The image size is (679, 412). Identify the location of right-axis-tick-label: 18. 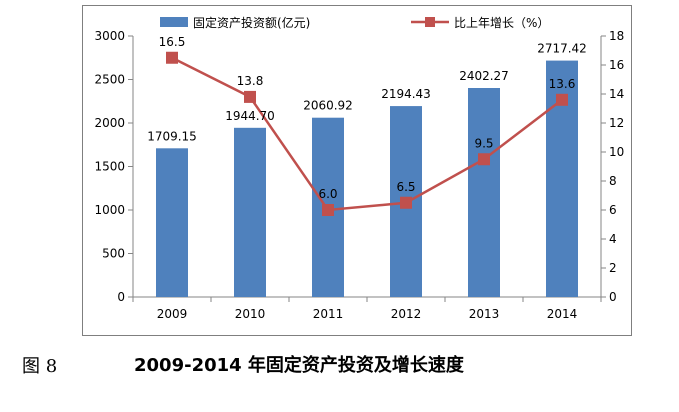
(616, 36).